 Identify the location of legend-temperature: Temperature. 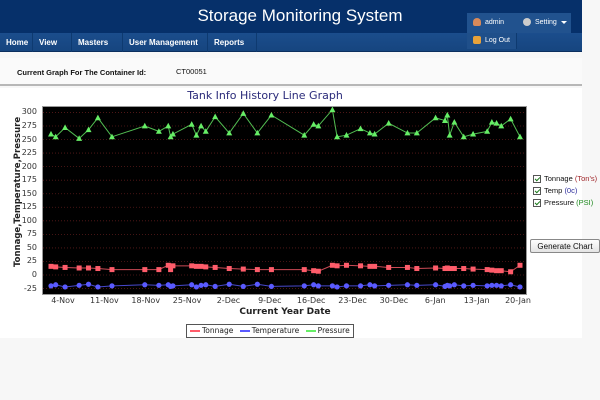
(269, 331).